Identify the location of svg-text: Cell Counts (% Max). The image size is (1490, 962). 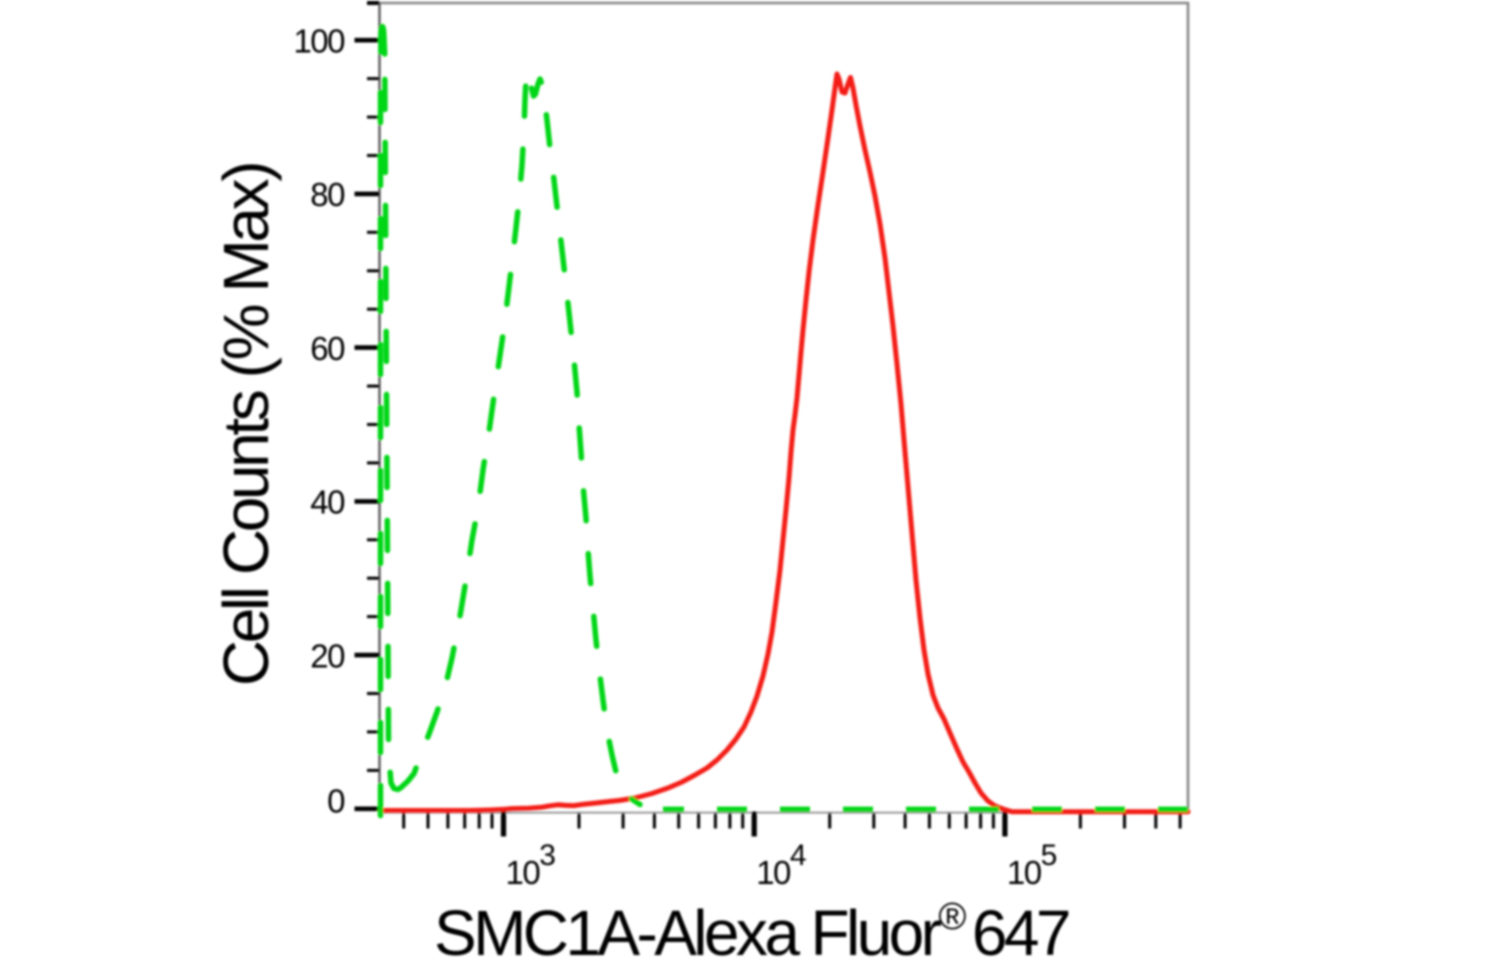
(246, 425).